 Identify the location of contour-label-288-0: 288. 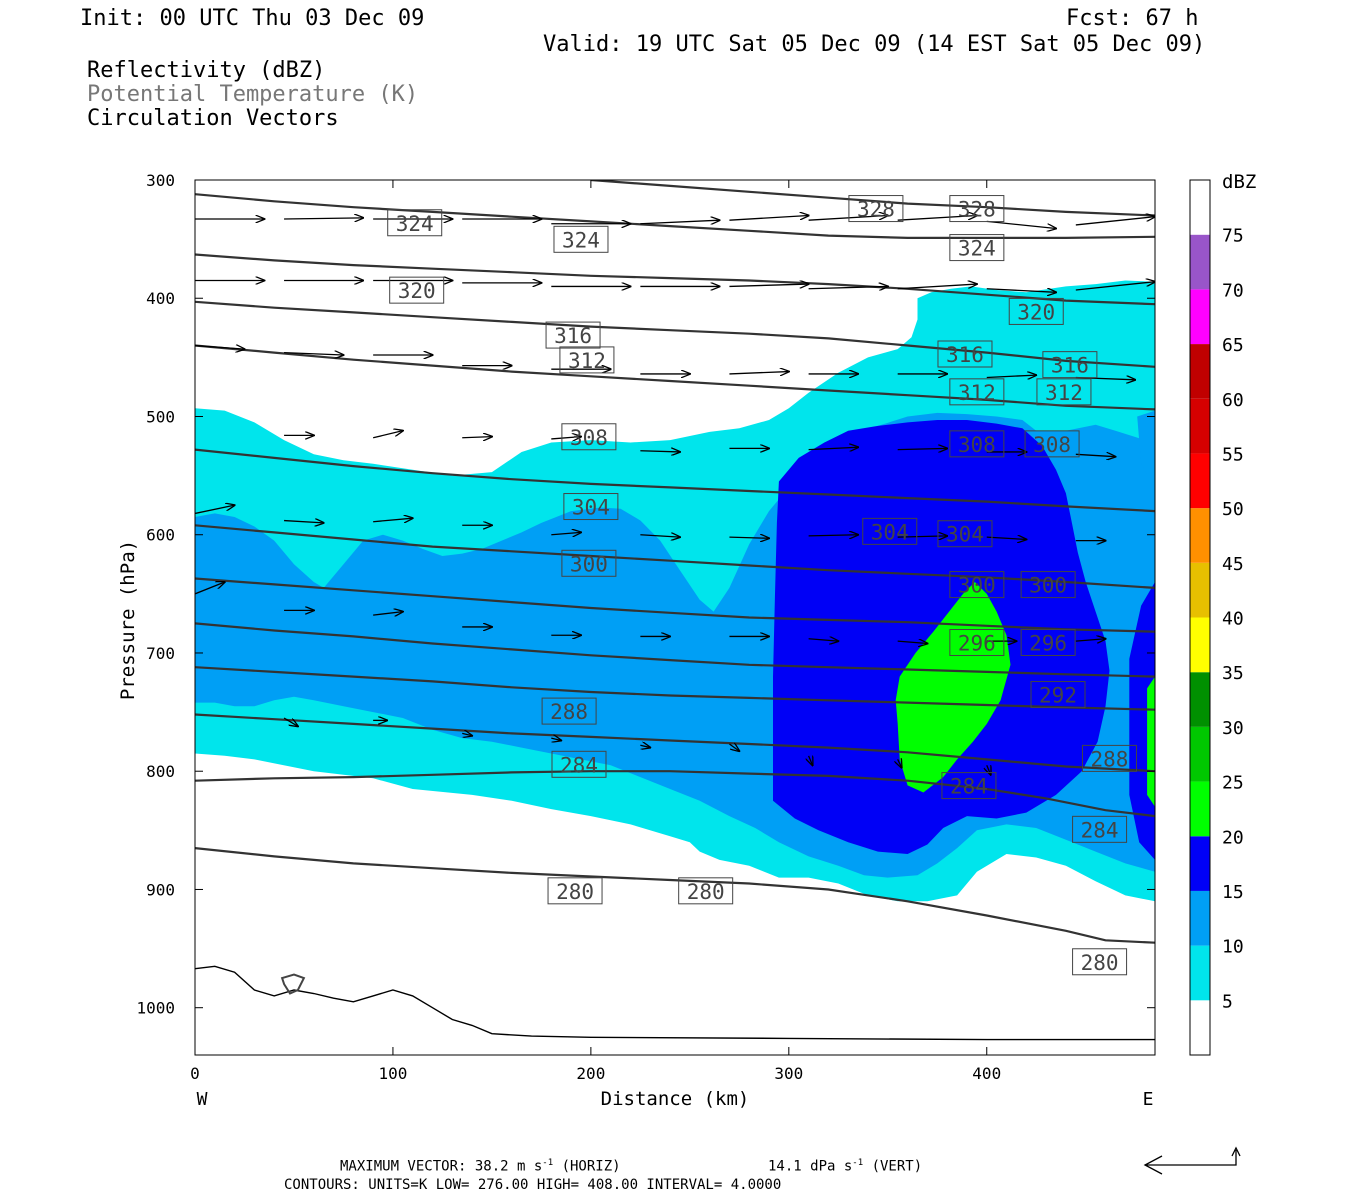
(569, 712).